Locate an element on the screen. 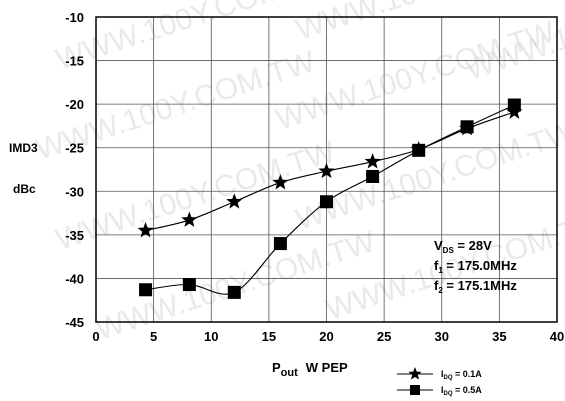 The height and width of the screenshot is (401, 565). x-tick-labels: 0 5 10 15 20 25 30 35 40 is located at coordinates (328, 336).